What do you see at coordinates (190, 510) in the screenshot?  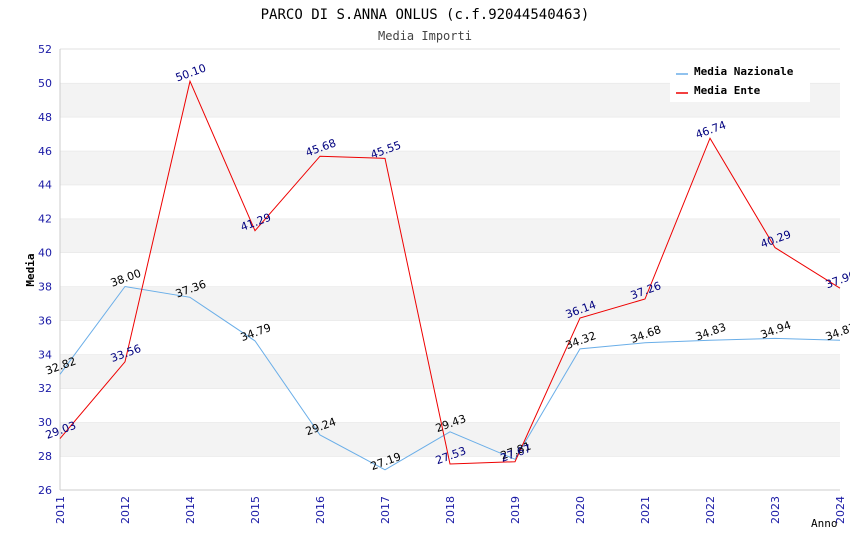 I see `x-tick-label: 2014` at bounding box center [190, 510].